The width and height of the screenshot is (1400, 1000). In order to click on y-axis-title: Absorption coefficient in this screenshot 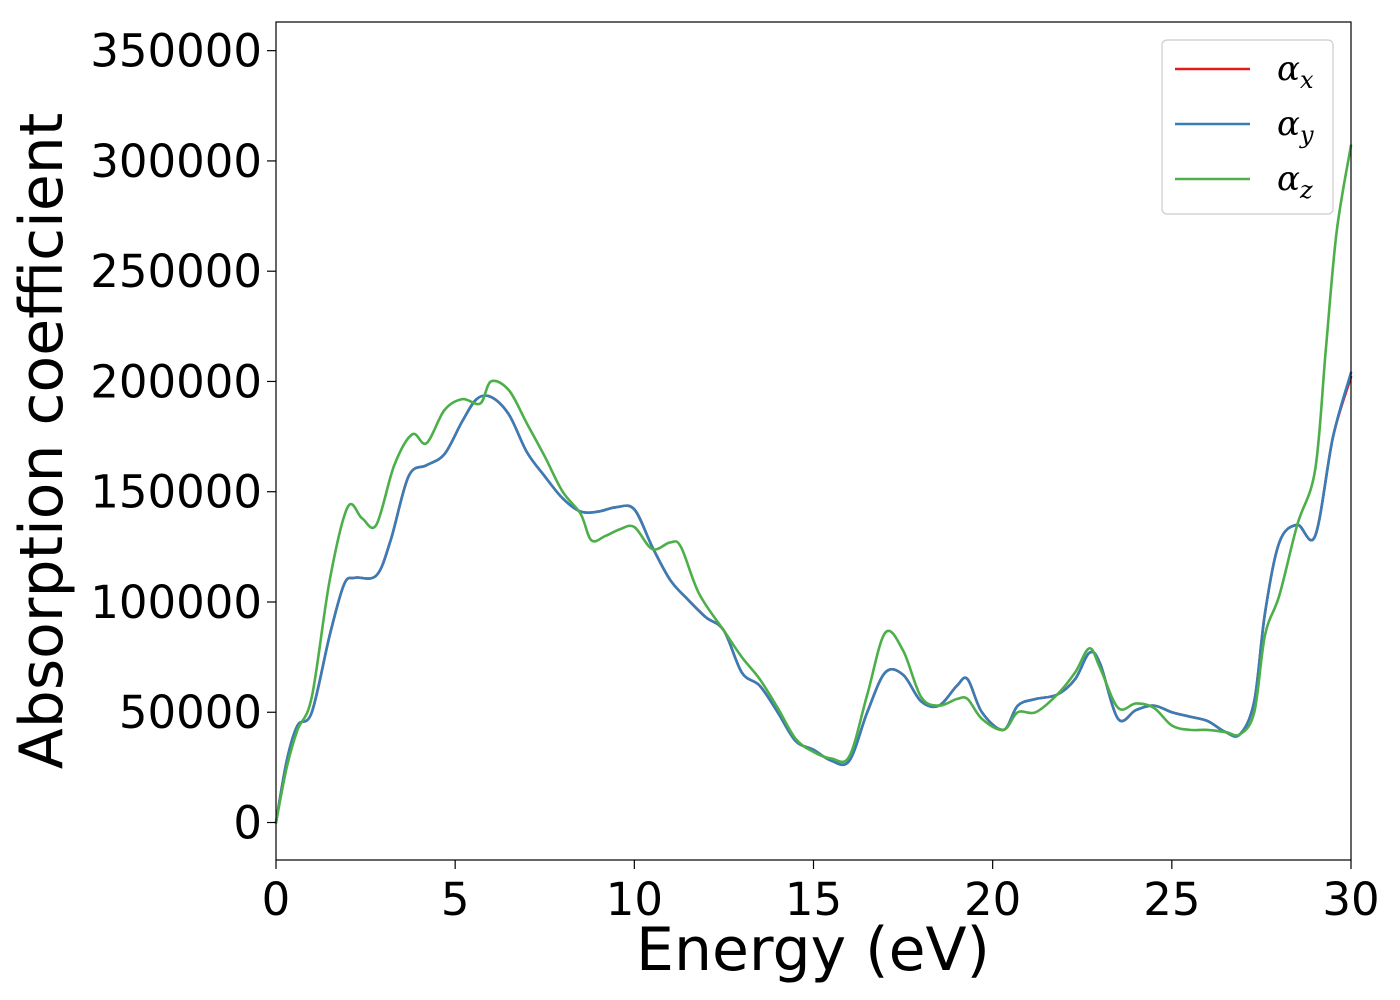, I will do `click(42, 441)`.